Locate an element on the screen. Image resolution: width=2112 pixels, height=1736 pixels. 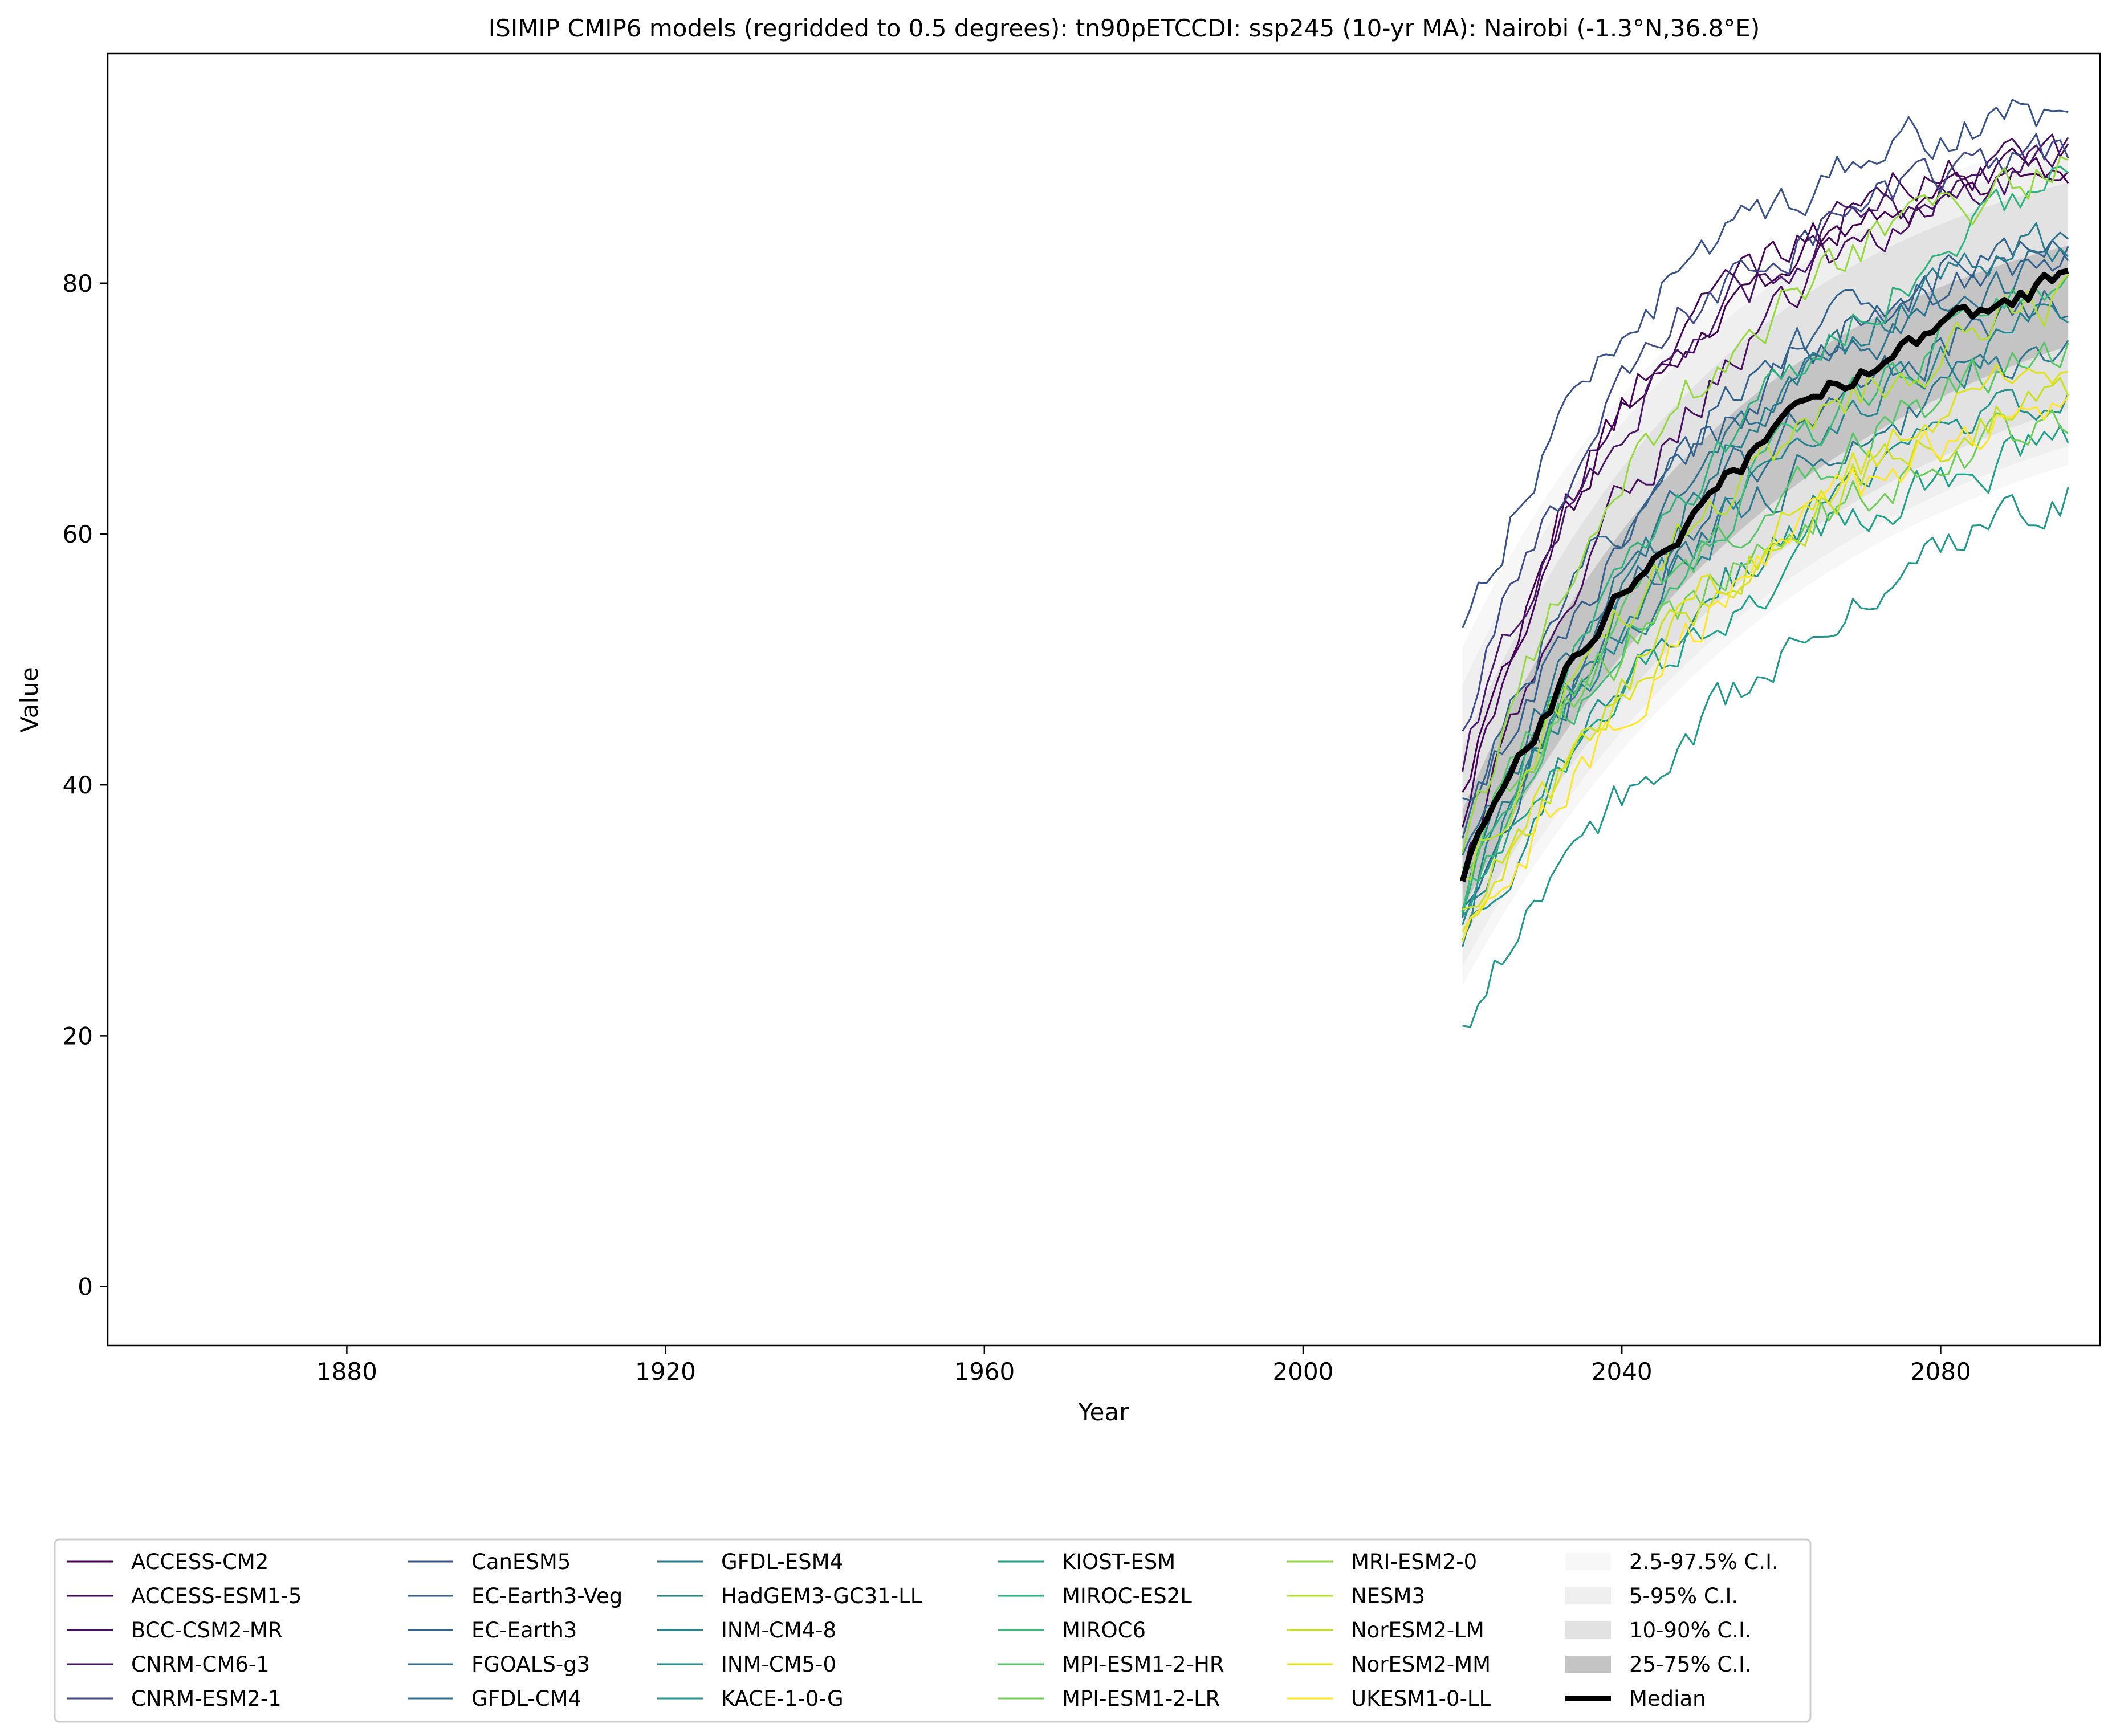
x-tick-label: 2040 is located at coordinates (1622, 1372).